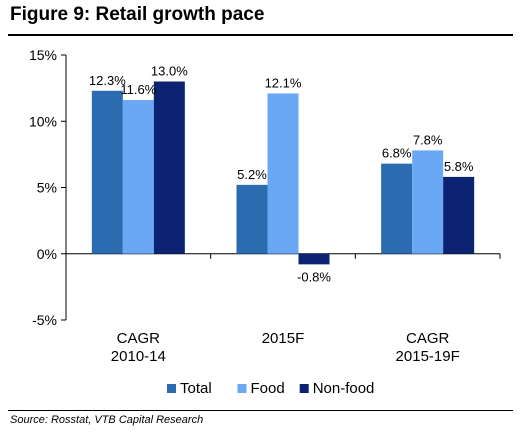  What do you see at coordinates (252, 174) in the screenshot?
I see `data-label: 5.2%` at bounding box center [252, 174].